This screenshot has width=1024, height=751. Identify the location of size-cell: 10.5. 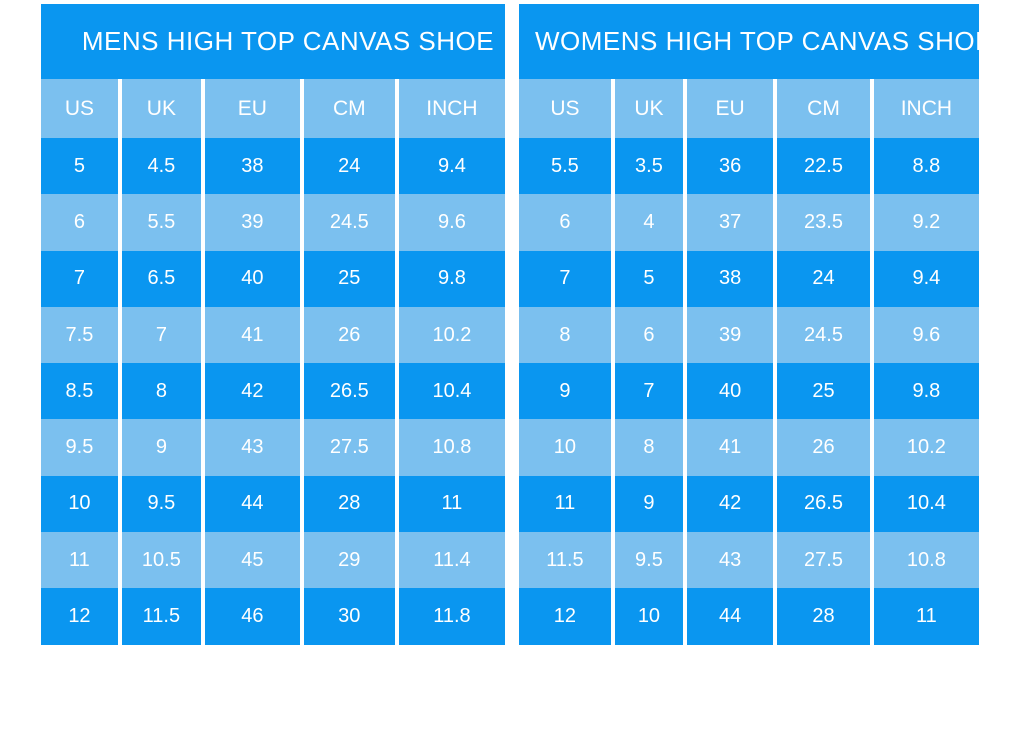
(160, 560).